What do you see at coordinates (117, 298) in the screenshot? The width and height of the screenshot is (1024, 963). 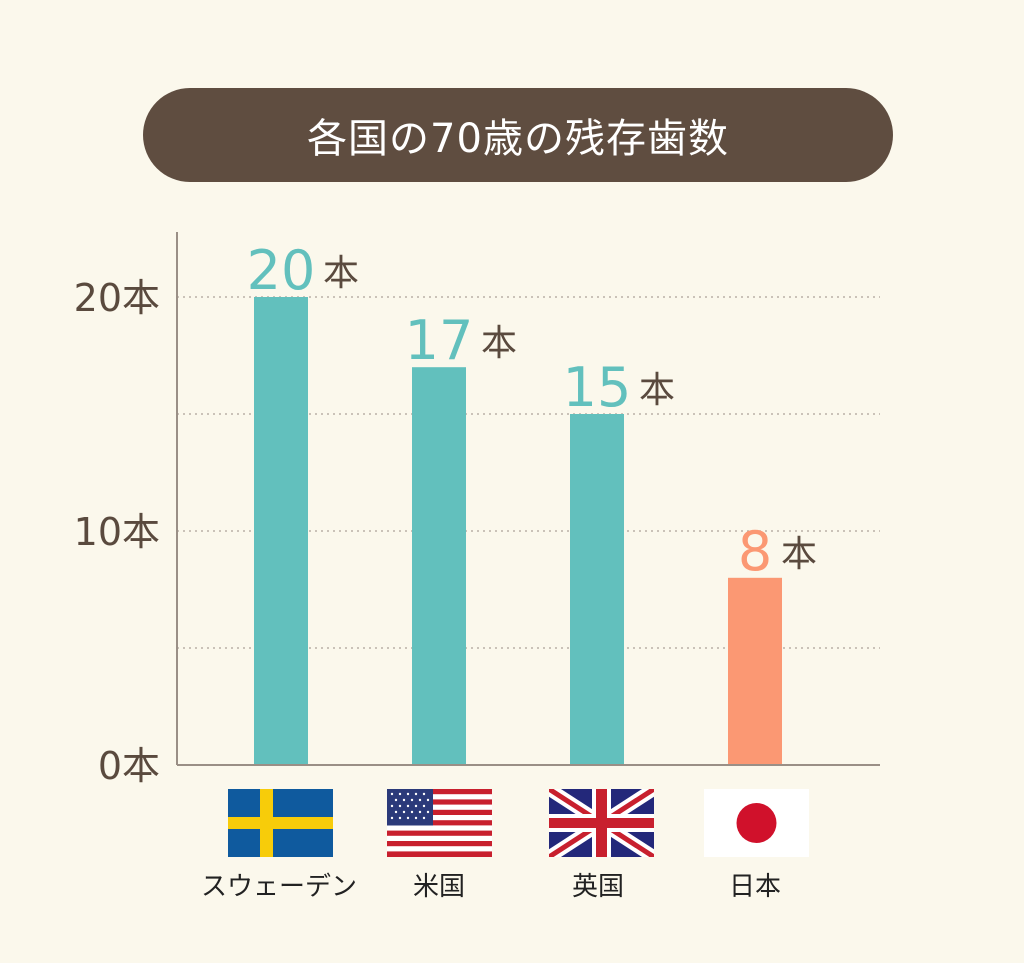 I see `y-tick-label: 20本` at bounding box center [117, 298].